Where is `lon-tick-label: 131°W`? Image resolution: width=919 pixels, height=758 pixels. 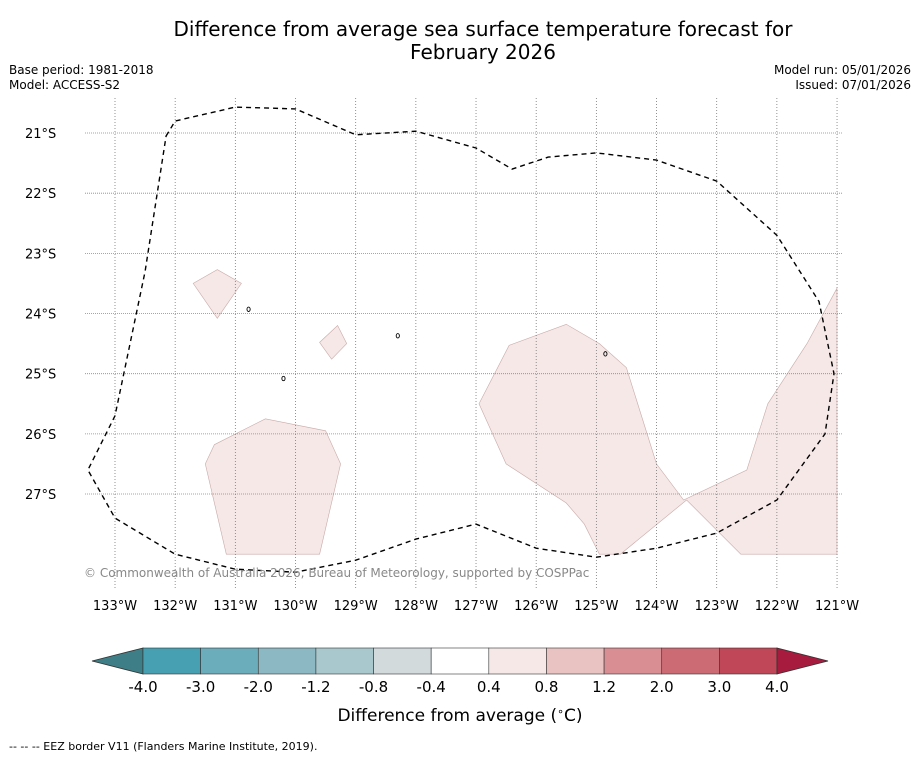
lon-tick-label: 131°W is located at coordinates (235, 606).